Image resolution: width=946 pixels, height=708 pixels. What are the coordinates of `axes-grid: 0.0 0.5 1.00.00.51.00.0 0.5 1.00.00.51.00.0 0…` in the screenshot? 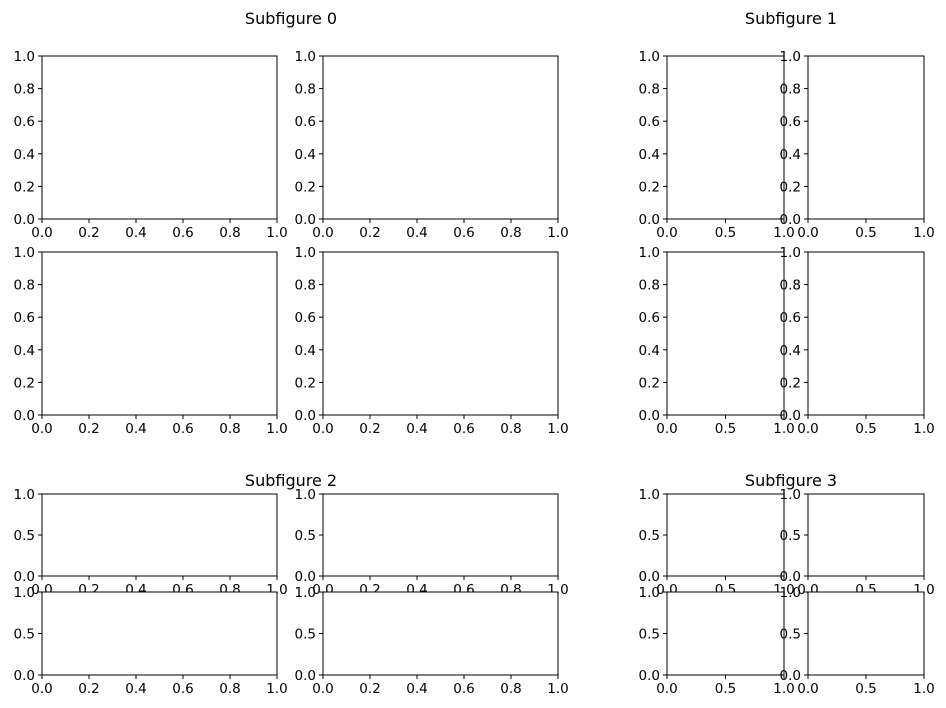 It's located at (787, 592).